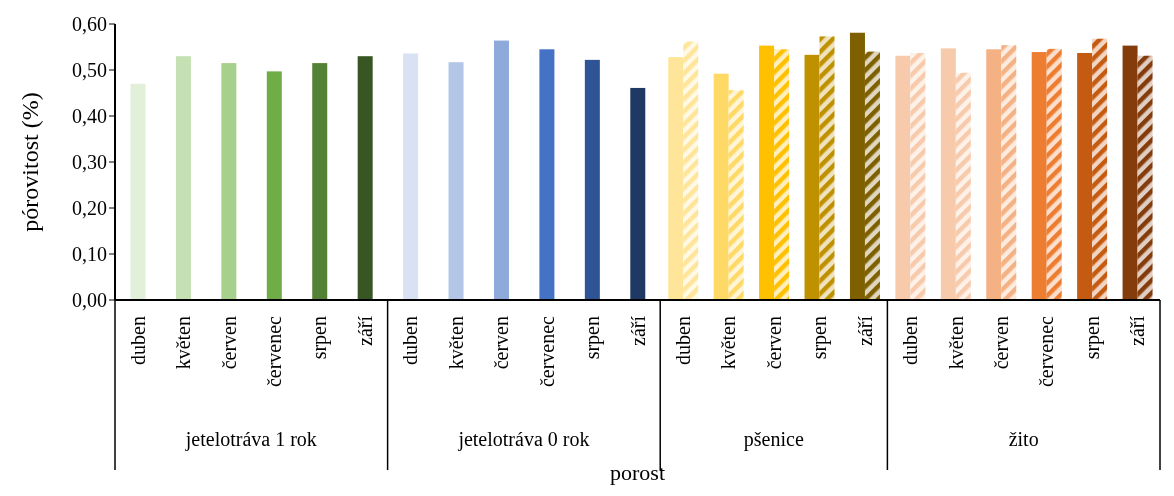 This screenshot has height=496, width=1174. Describe the element at coordinates (89, 162) in the screenshot. I see `y-tick-label: 0,30` at that location.